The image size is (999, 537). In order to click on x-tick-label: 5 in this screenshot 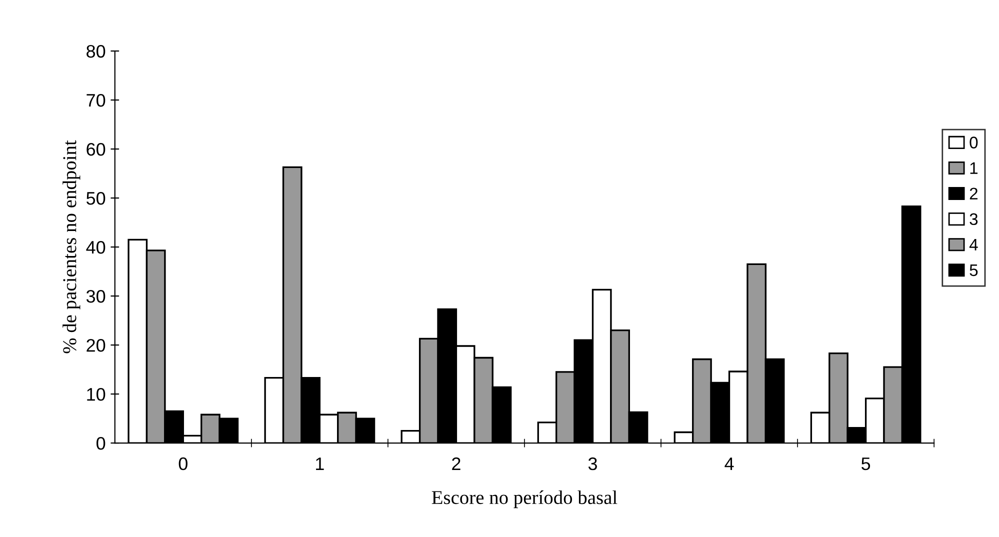, I will do `click(866, 464)`.